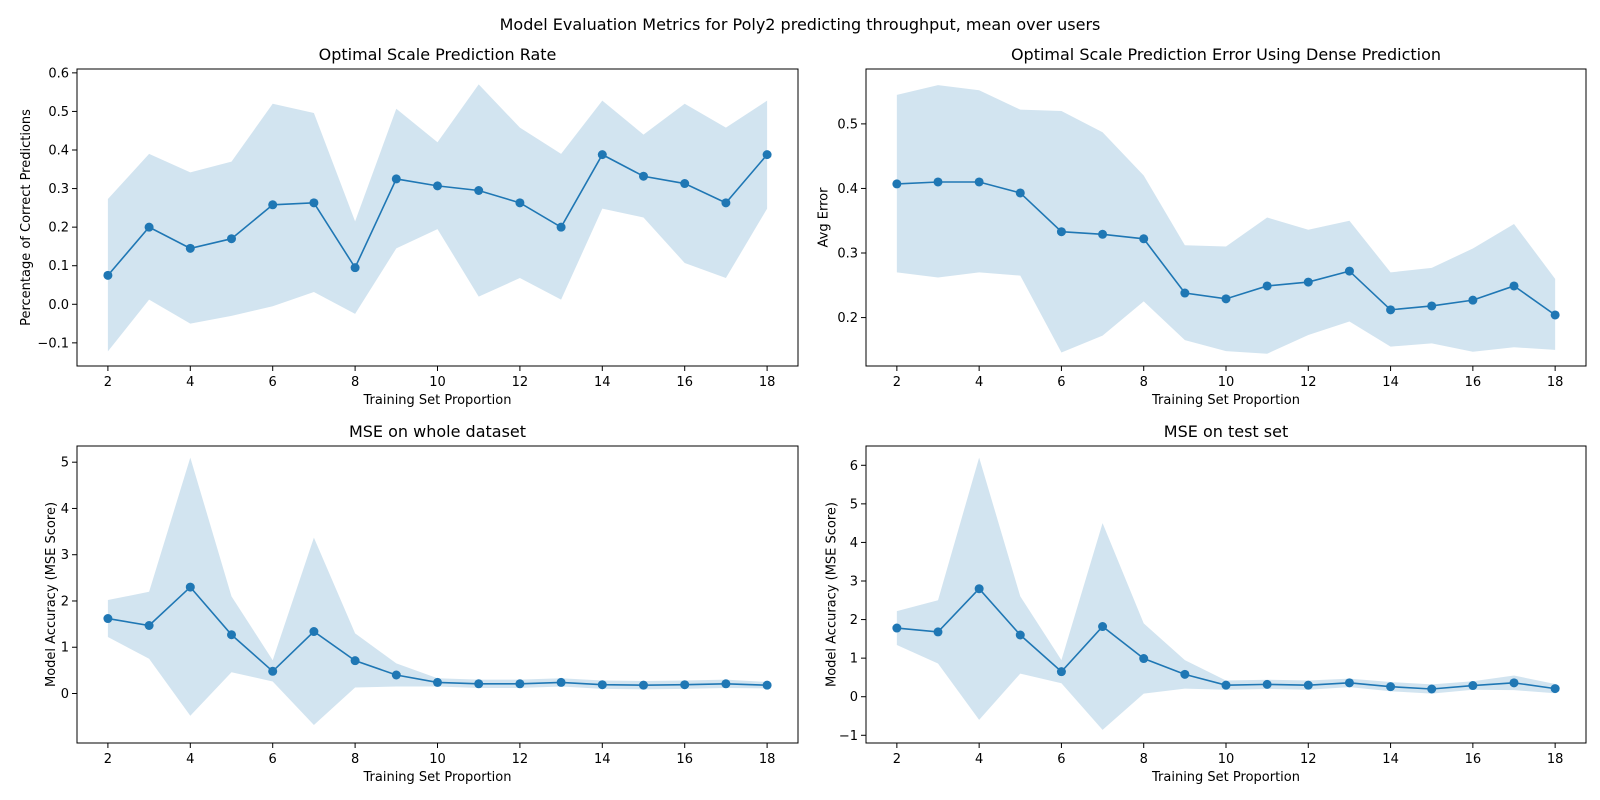 The width and height of the screenshot is (1600, 800). Describe the element at coordinates (58, 266) in the screenshot. I see `y-tick-label: 0.1` at that location.